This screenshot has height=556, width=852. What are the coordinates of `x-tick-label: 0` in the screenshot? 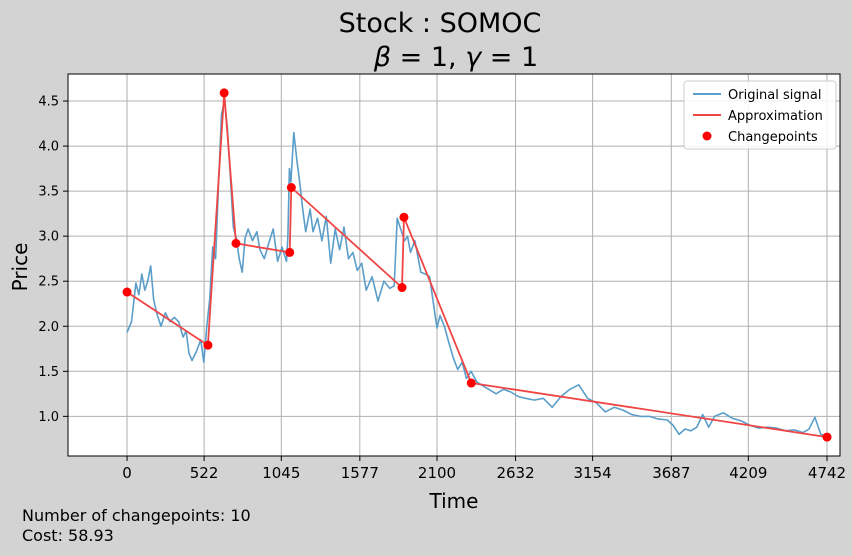 It's located at (127, 473).